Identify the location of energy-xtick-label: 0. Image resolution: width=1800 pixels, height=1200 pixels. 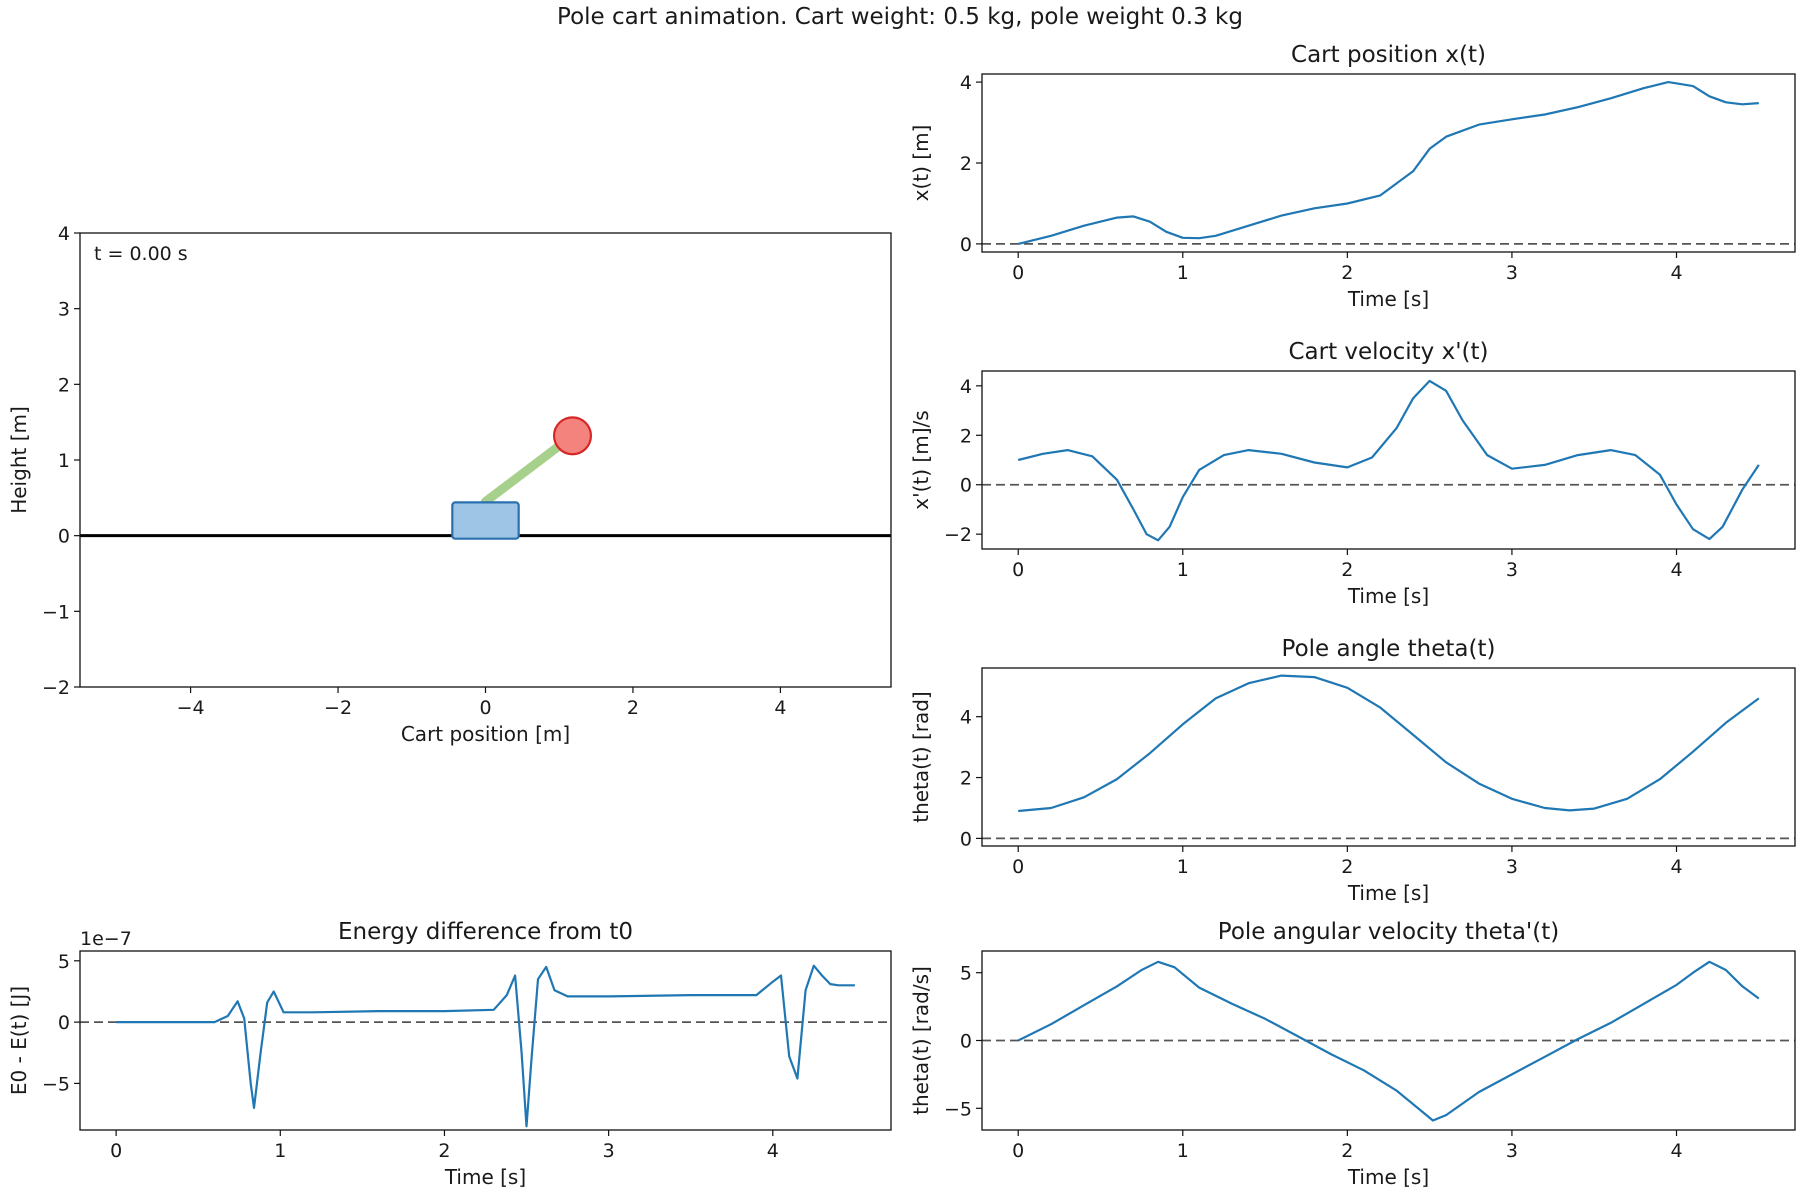
(116, 1151).